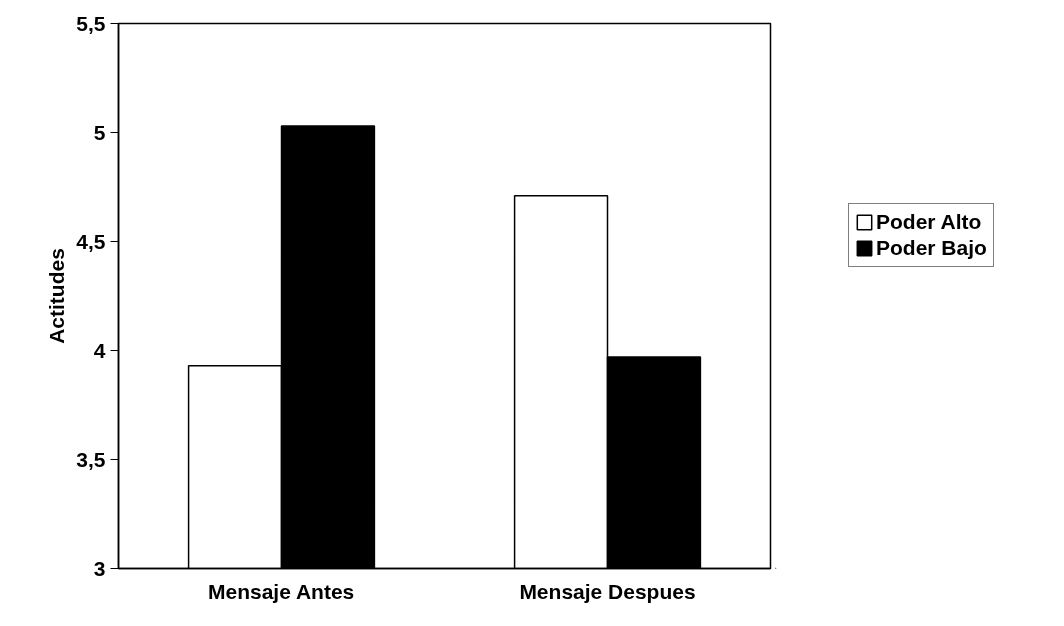 The image size is (1064, 626). Describe the element at coordinates (91, 23) in the screenshot. I see `y-tick-label: 5,5` at that location.